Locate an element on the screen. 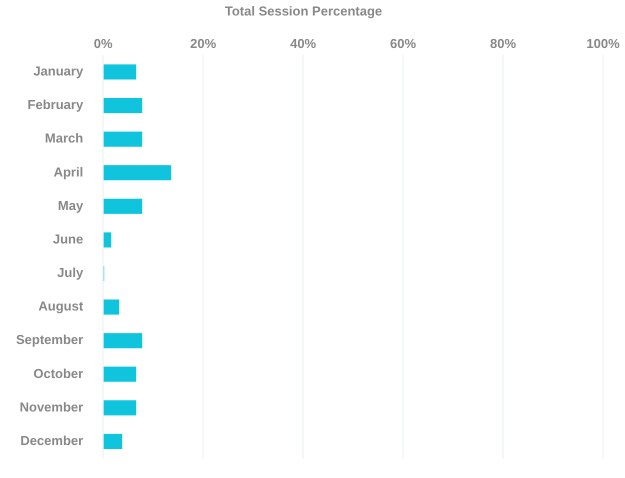 The height and width of the screenshot is (478, 625). x-tick-label: 40% is located at coordinates (303, 43).